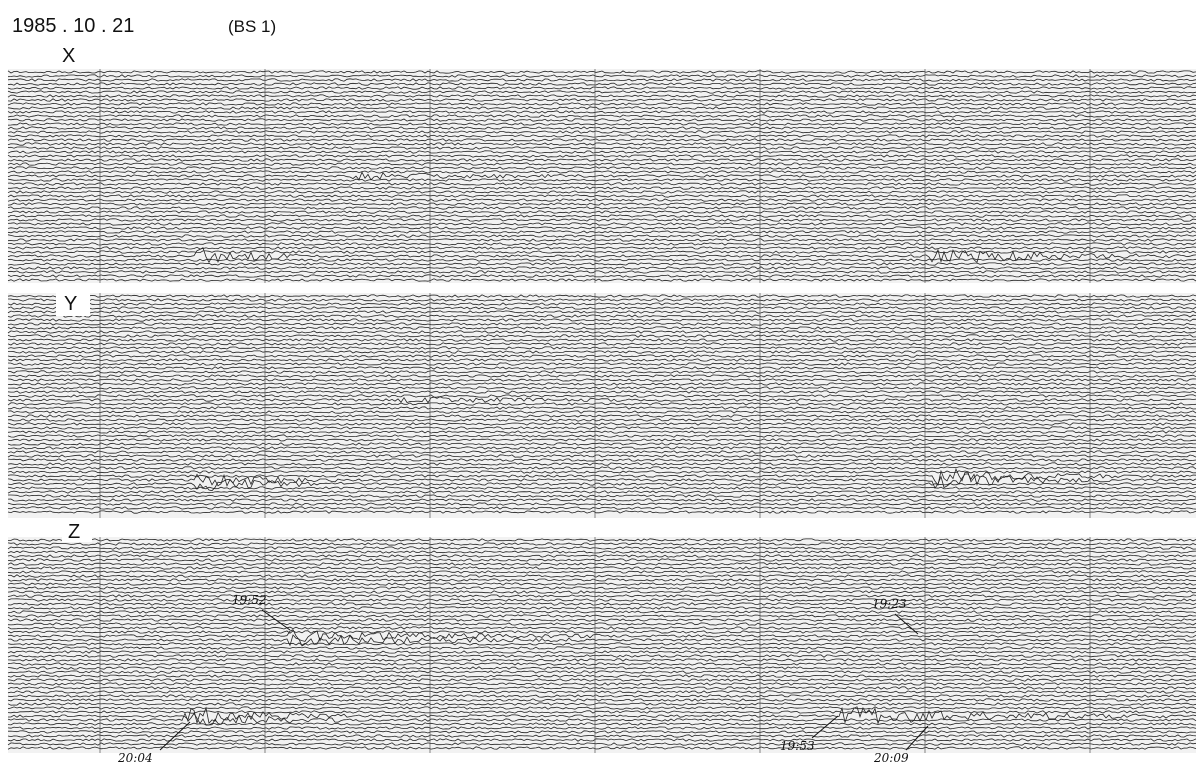 The height and width of the screenshot is (772, 1200). Describe the element at coordinates (135, 758) in the screenshot. I see `time-note: 20:04` at that location.